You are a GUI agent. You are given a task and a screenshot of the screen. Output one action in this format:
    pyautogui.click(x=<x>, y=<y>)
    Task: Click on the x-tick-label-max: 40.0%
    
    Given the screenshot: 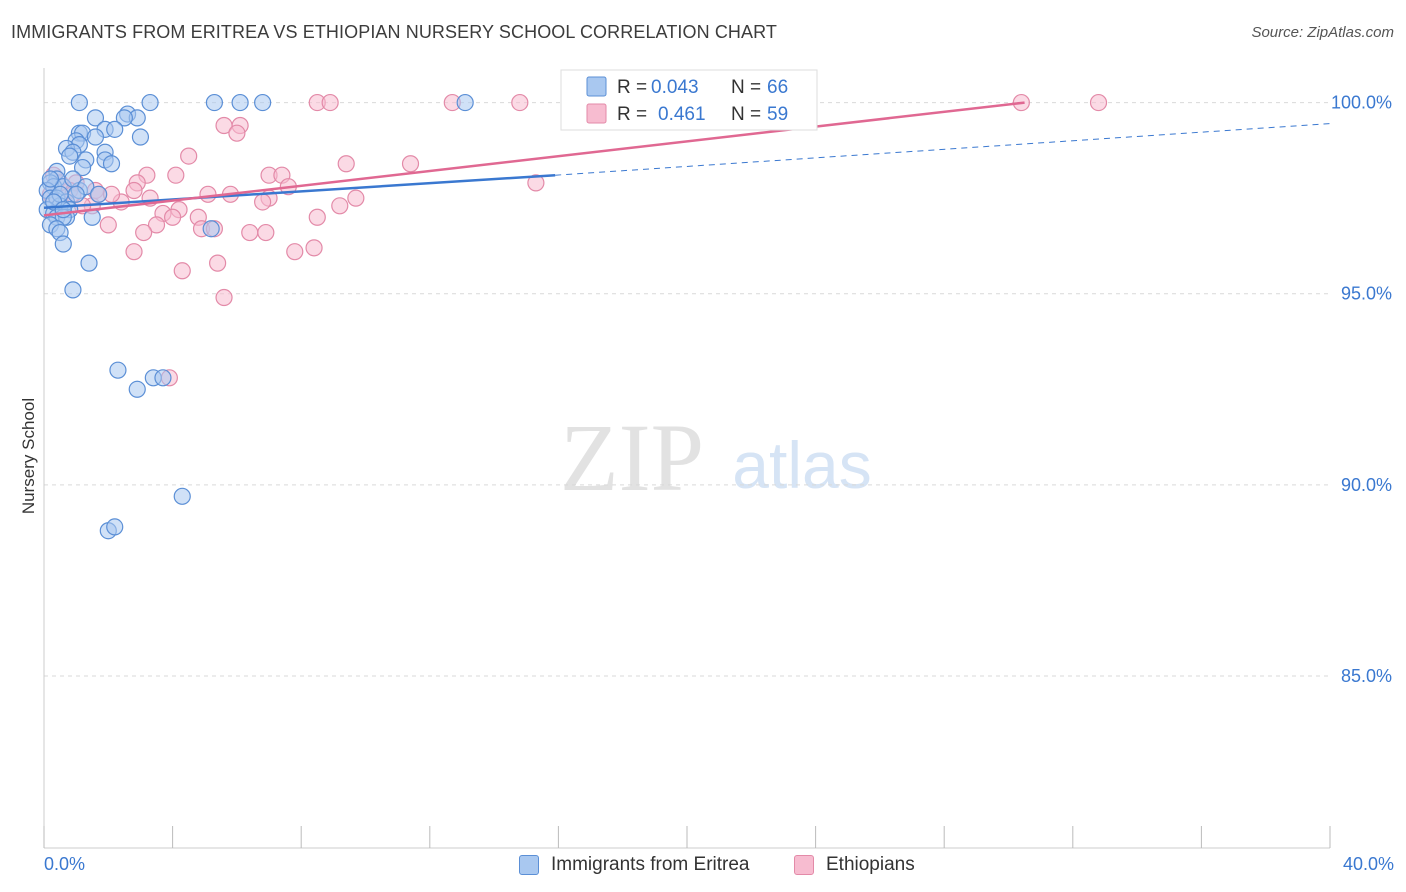 What is the action you would take?
    pyautogui.click(x=1368, y=864)
    